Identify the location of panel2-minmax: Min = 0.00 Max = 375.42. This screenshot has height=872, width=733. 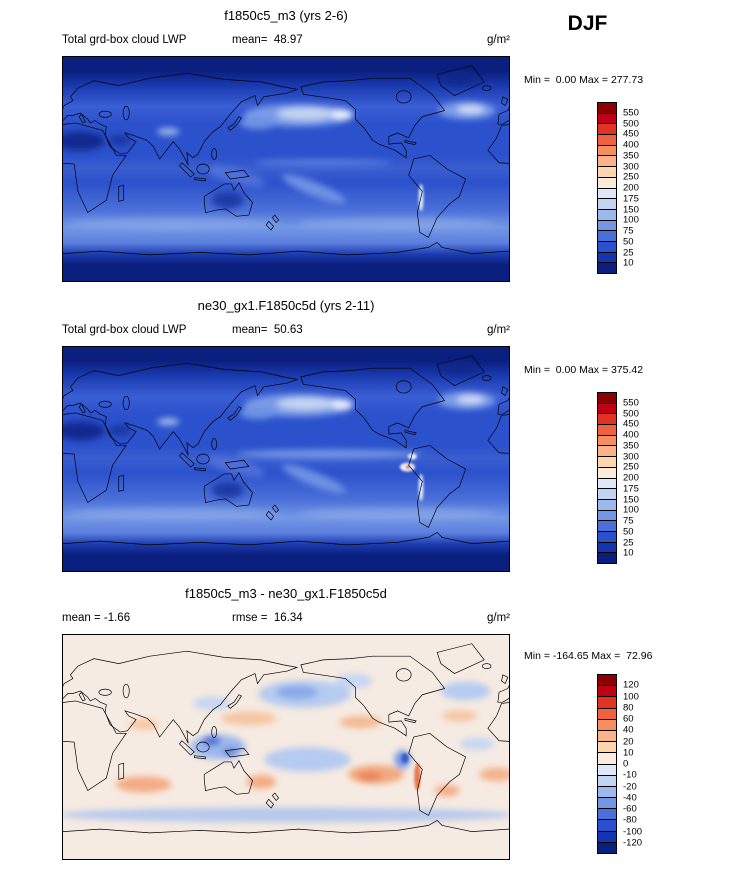
(584, 370).